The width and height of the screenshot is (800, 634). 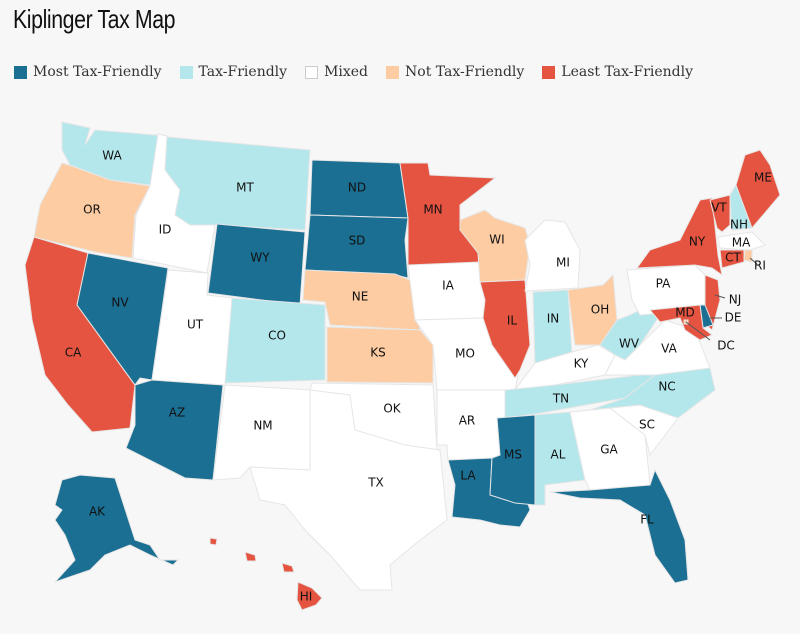 What do you see at coordinates (720, 296) in the screenshot?
I see `leader-line-nj` at bounding box center [720, 296].